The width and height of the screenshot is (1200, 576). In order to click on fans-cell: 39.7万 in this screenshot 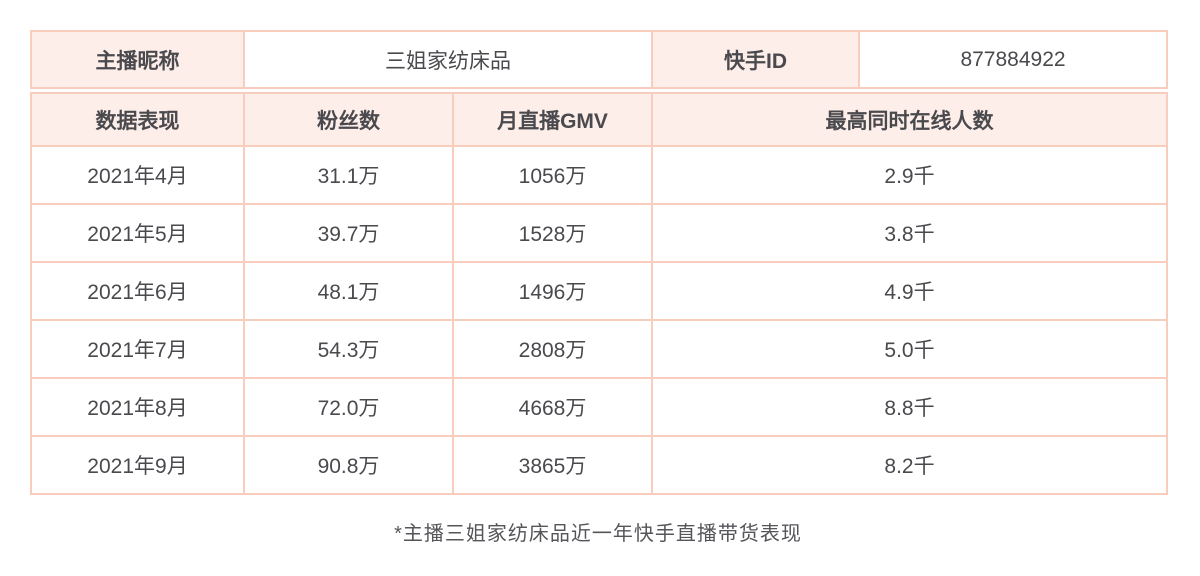, I will do `click(348, 233)`.